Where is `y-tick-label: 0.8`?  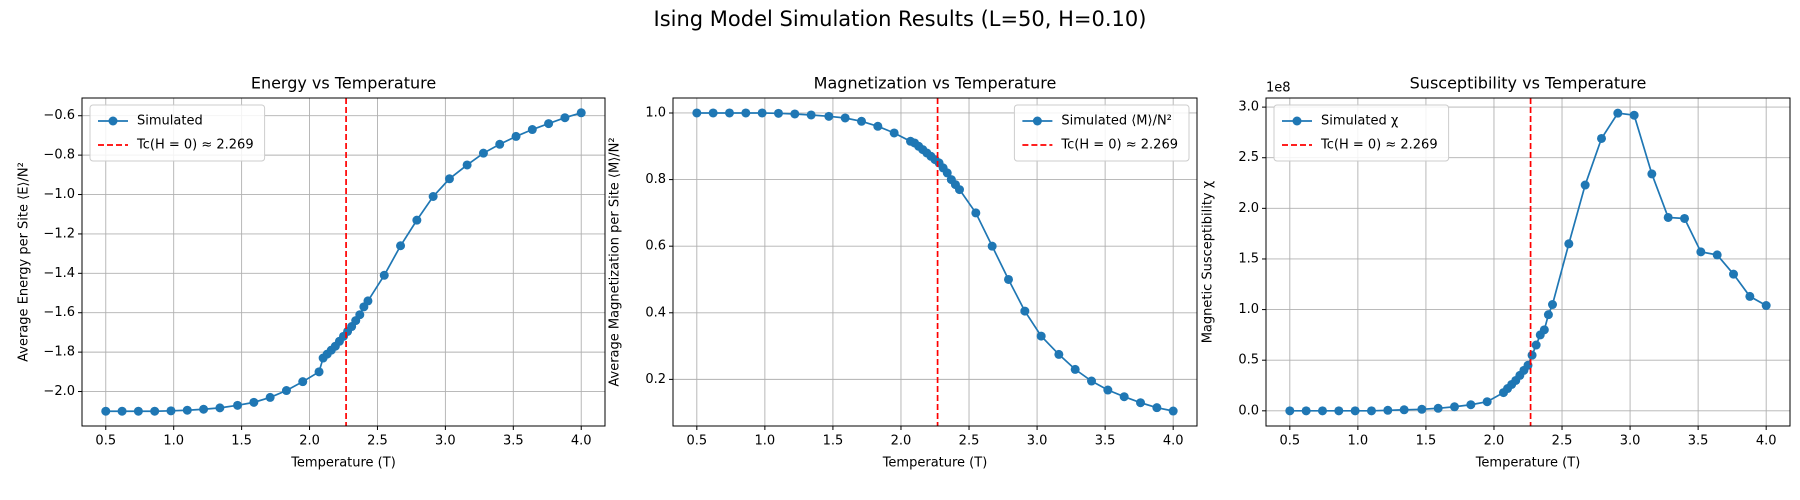 y-tick-label: 0.8 is located at coordinates (655, 179).